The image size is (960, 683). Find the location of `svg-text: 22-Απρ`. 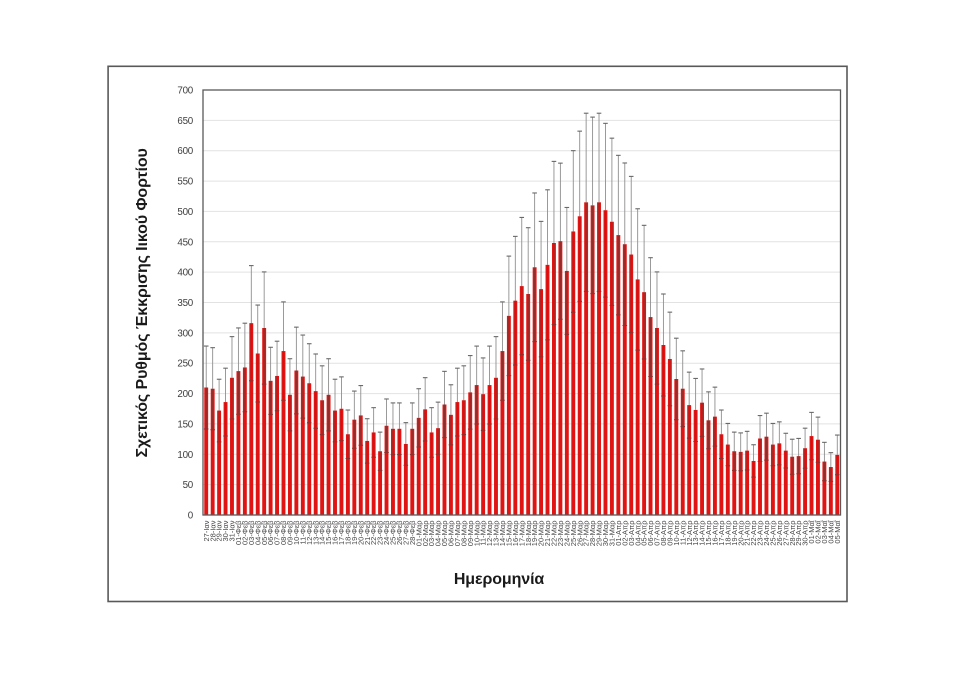

svg-text: 22-Απρ is located at coordinates (753, 533).